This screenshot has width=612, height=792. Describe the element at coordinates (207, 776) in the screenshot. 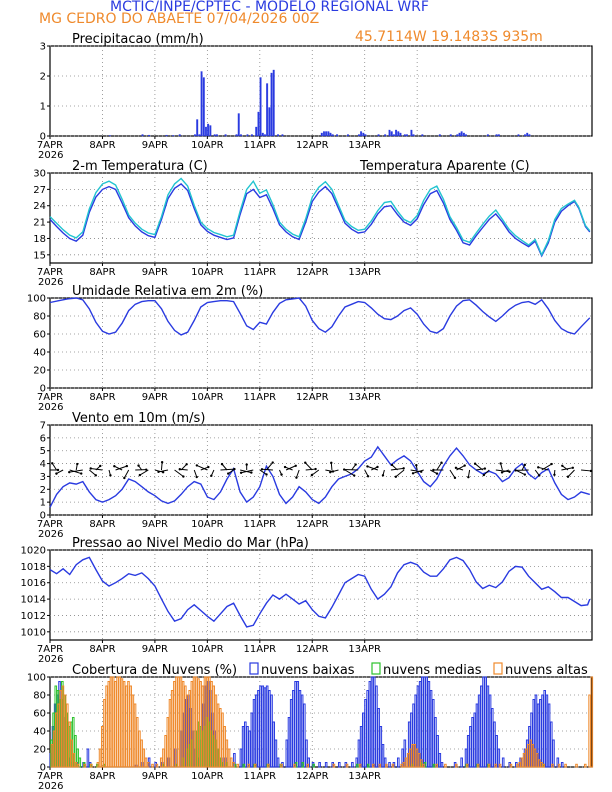

I see `clouds-xtick-label: 10APR` at that location.